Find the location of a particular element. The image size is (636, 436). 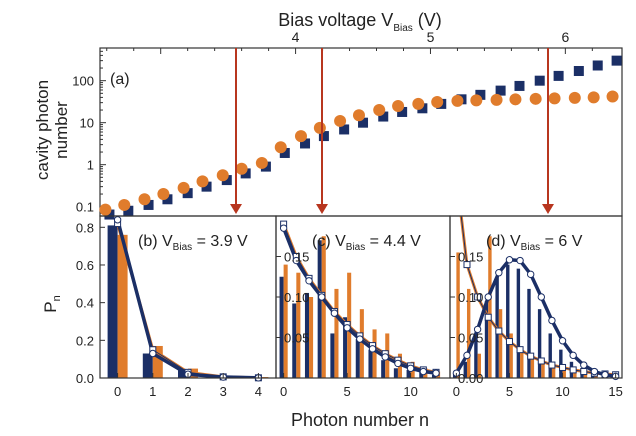

panel-c-xticklabel: 5 is located at coordinates (347, 391).